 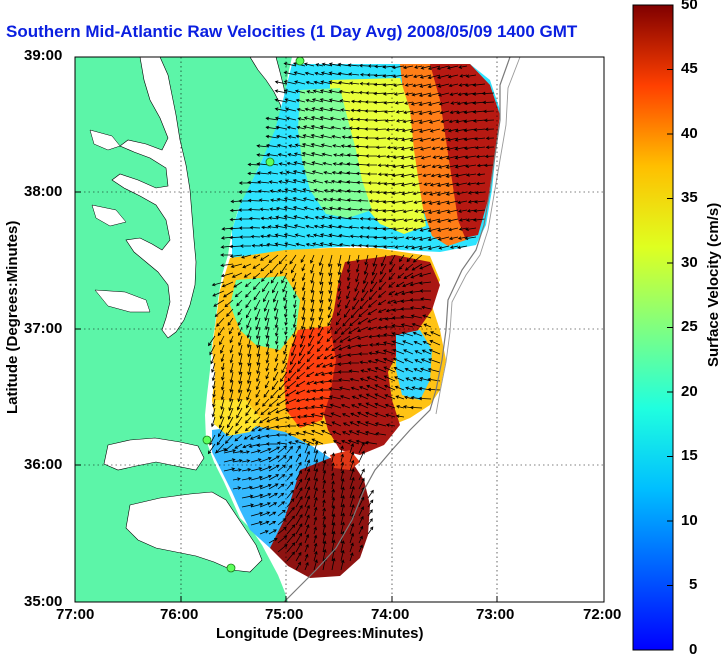 What do you see at coordinates (689, 262) in the screenshot?
I see `cbar-tick-30: 30` at bounding box center [689, 262].